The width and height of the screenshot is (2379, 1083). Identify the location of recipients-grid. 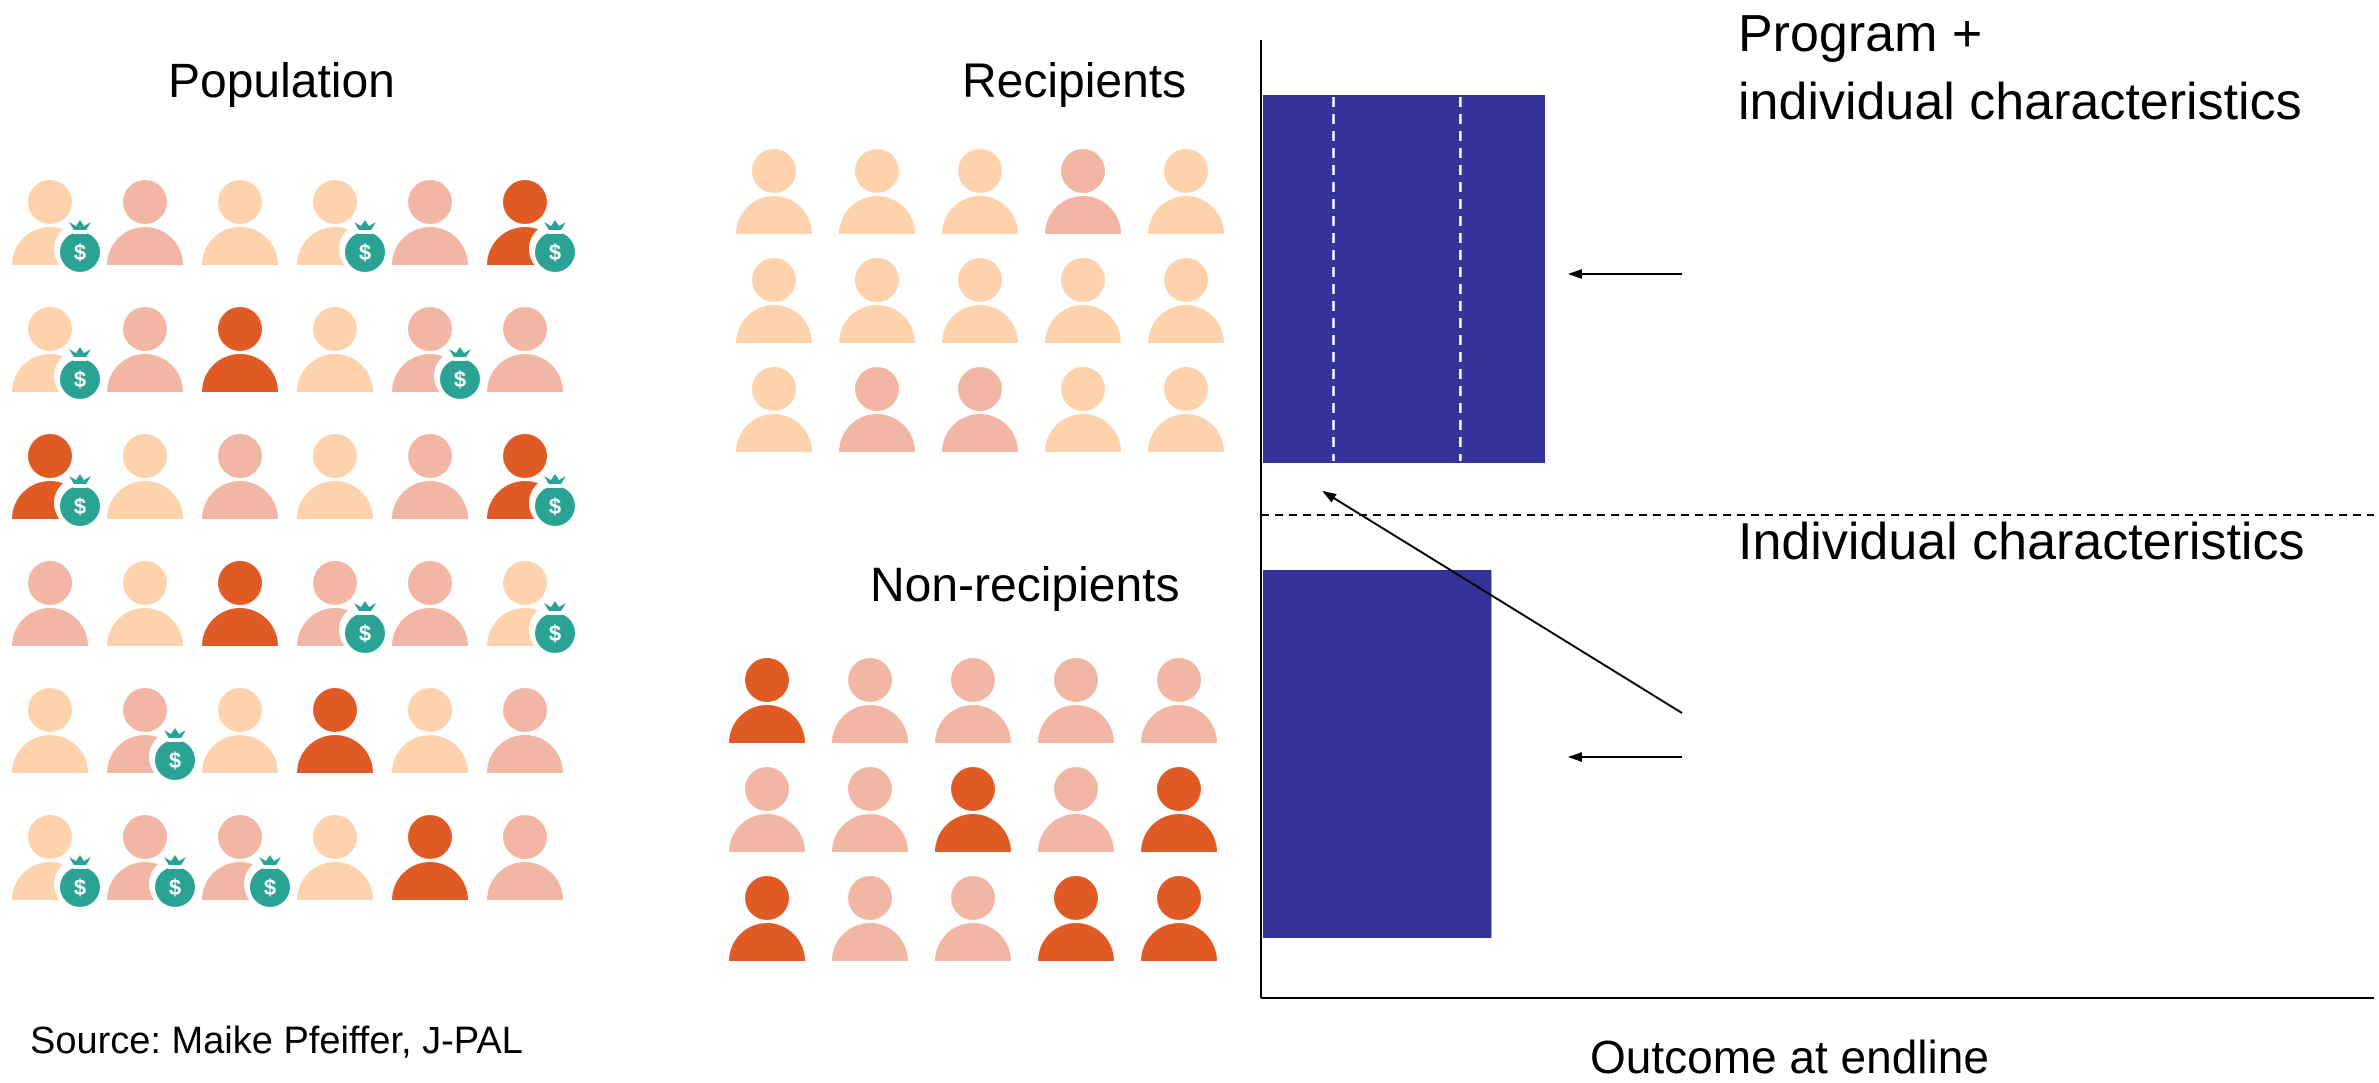
(980, 300).